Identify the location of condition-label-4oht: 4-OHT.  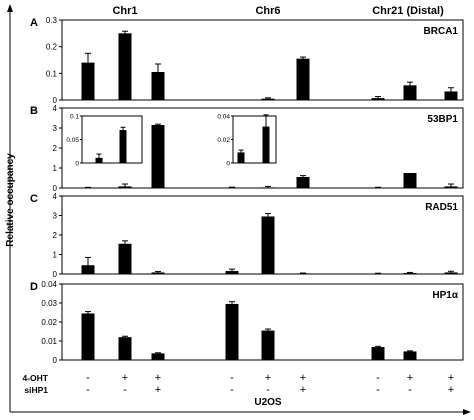
(36, 378).